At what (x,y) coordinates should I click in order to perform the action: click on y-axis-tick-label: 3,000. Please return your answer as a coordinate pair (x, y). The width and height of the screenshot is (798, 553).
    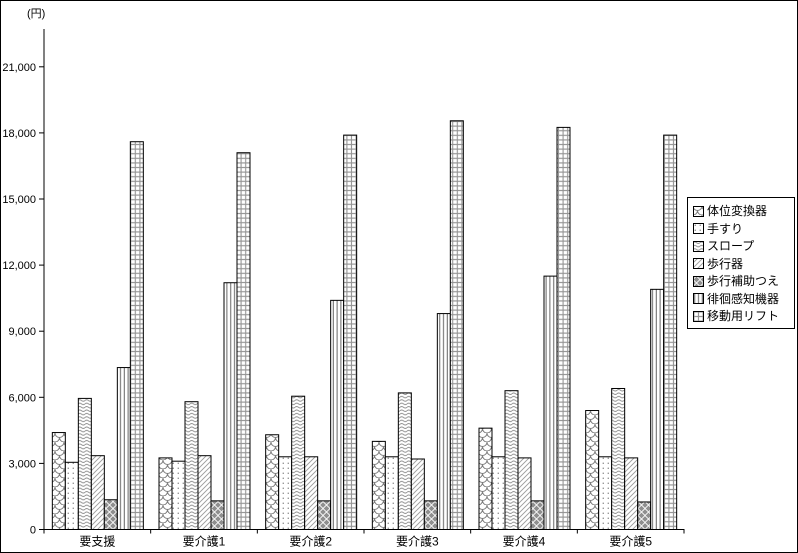
    Looking at the image, I should click on (22, 464).